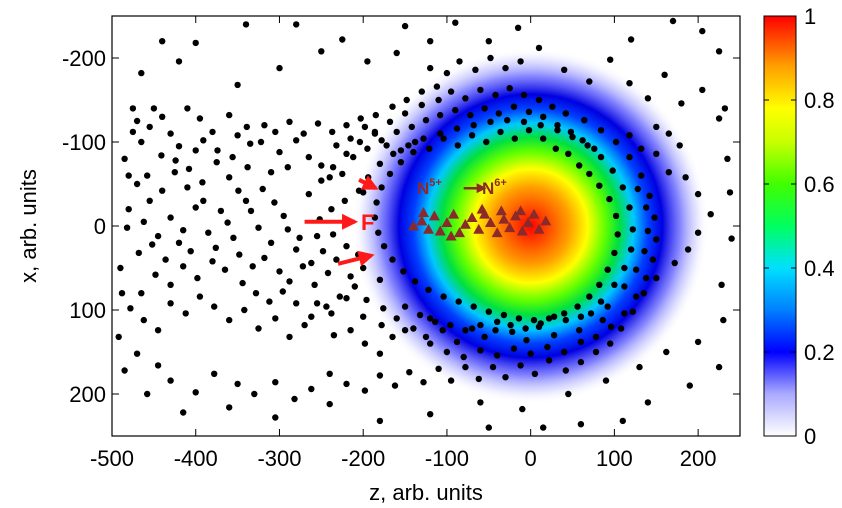  I want to click on colorbar: 00.20.40.60.81, so click(799, 226).